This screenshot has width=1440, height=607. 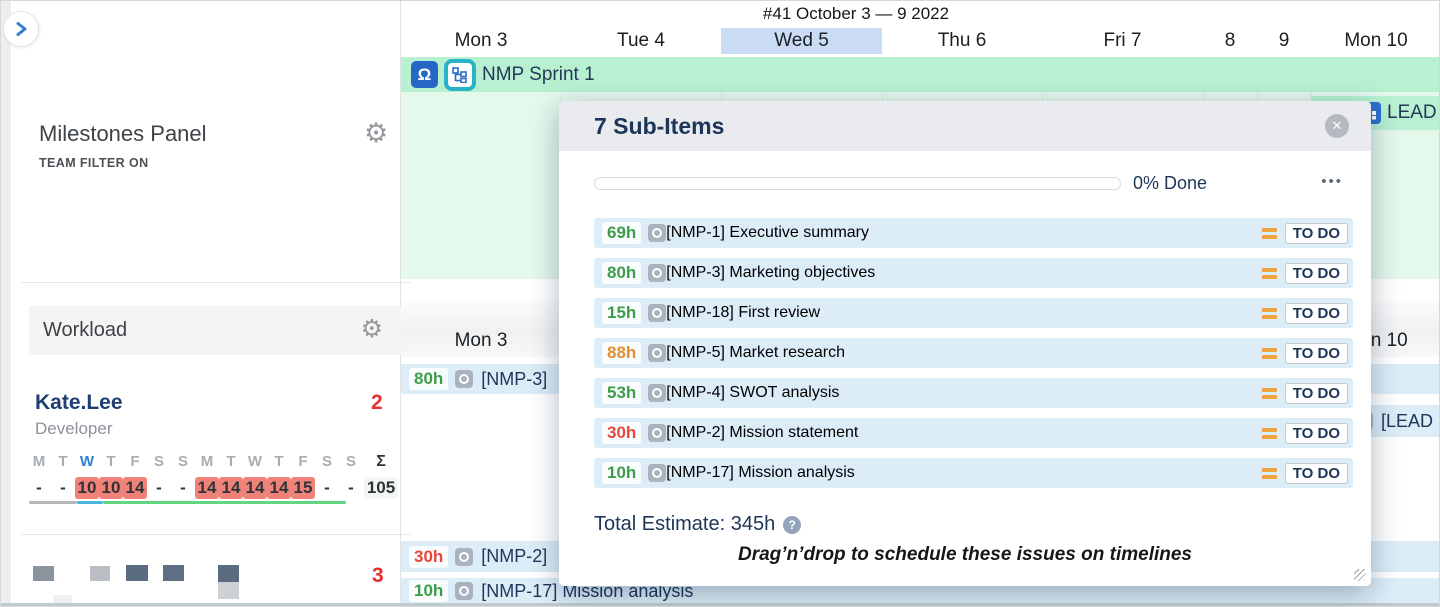 What do you see at coordinates (720, 604) in the screenshot?
I see `bottom-scroll-strip` at bounding box center [720, 604].